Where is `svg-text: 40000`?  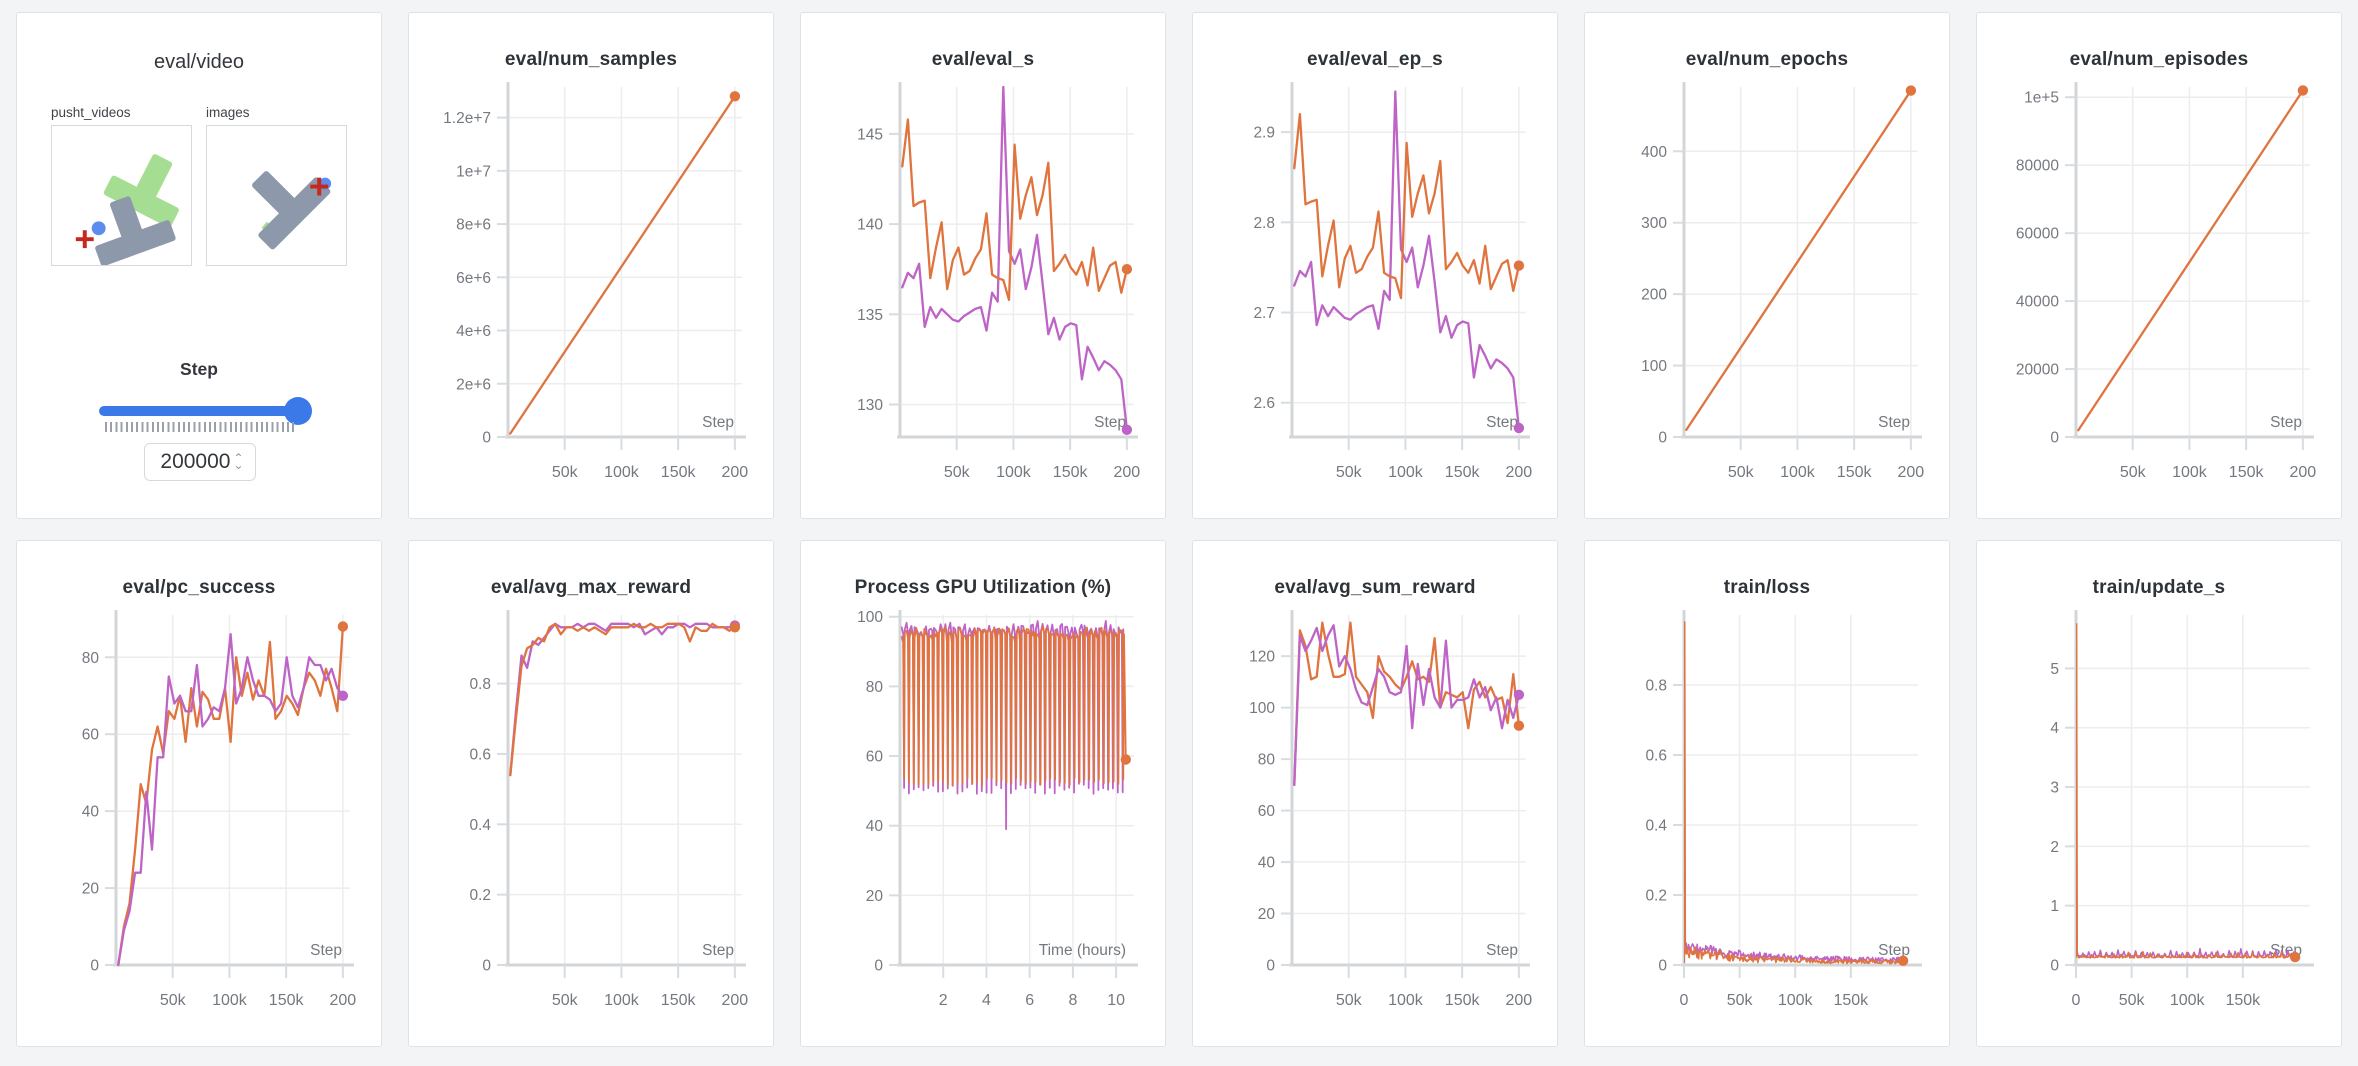 svg-text: 40000 is located at coordinates (2037, 302).